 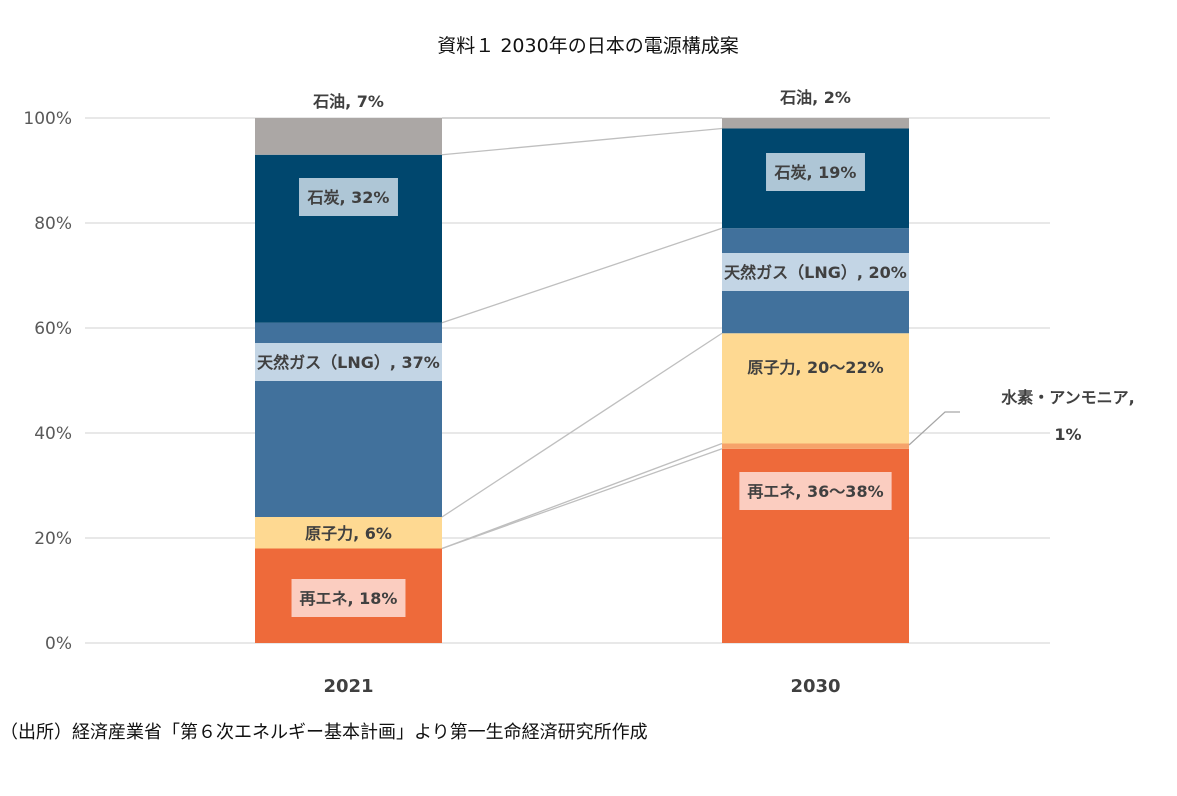 What do you see at coordinates (58, 644) in the screenshot?
I see `y-tick-label: 0%` at bounding box center [58, 644].